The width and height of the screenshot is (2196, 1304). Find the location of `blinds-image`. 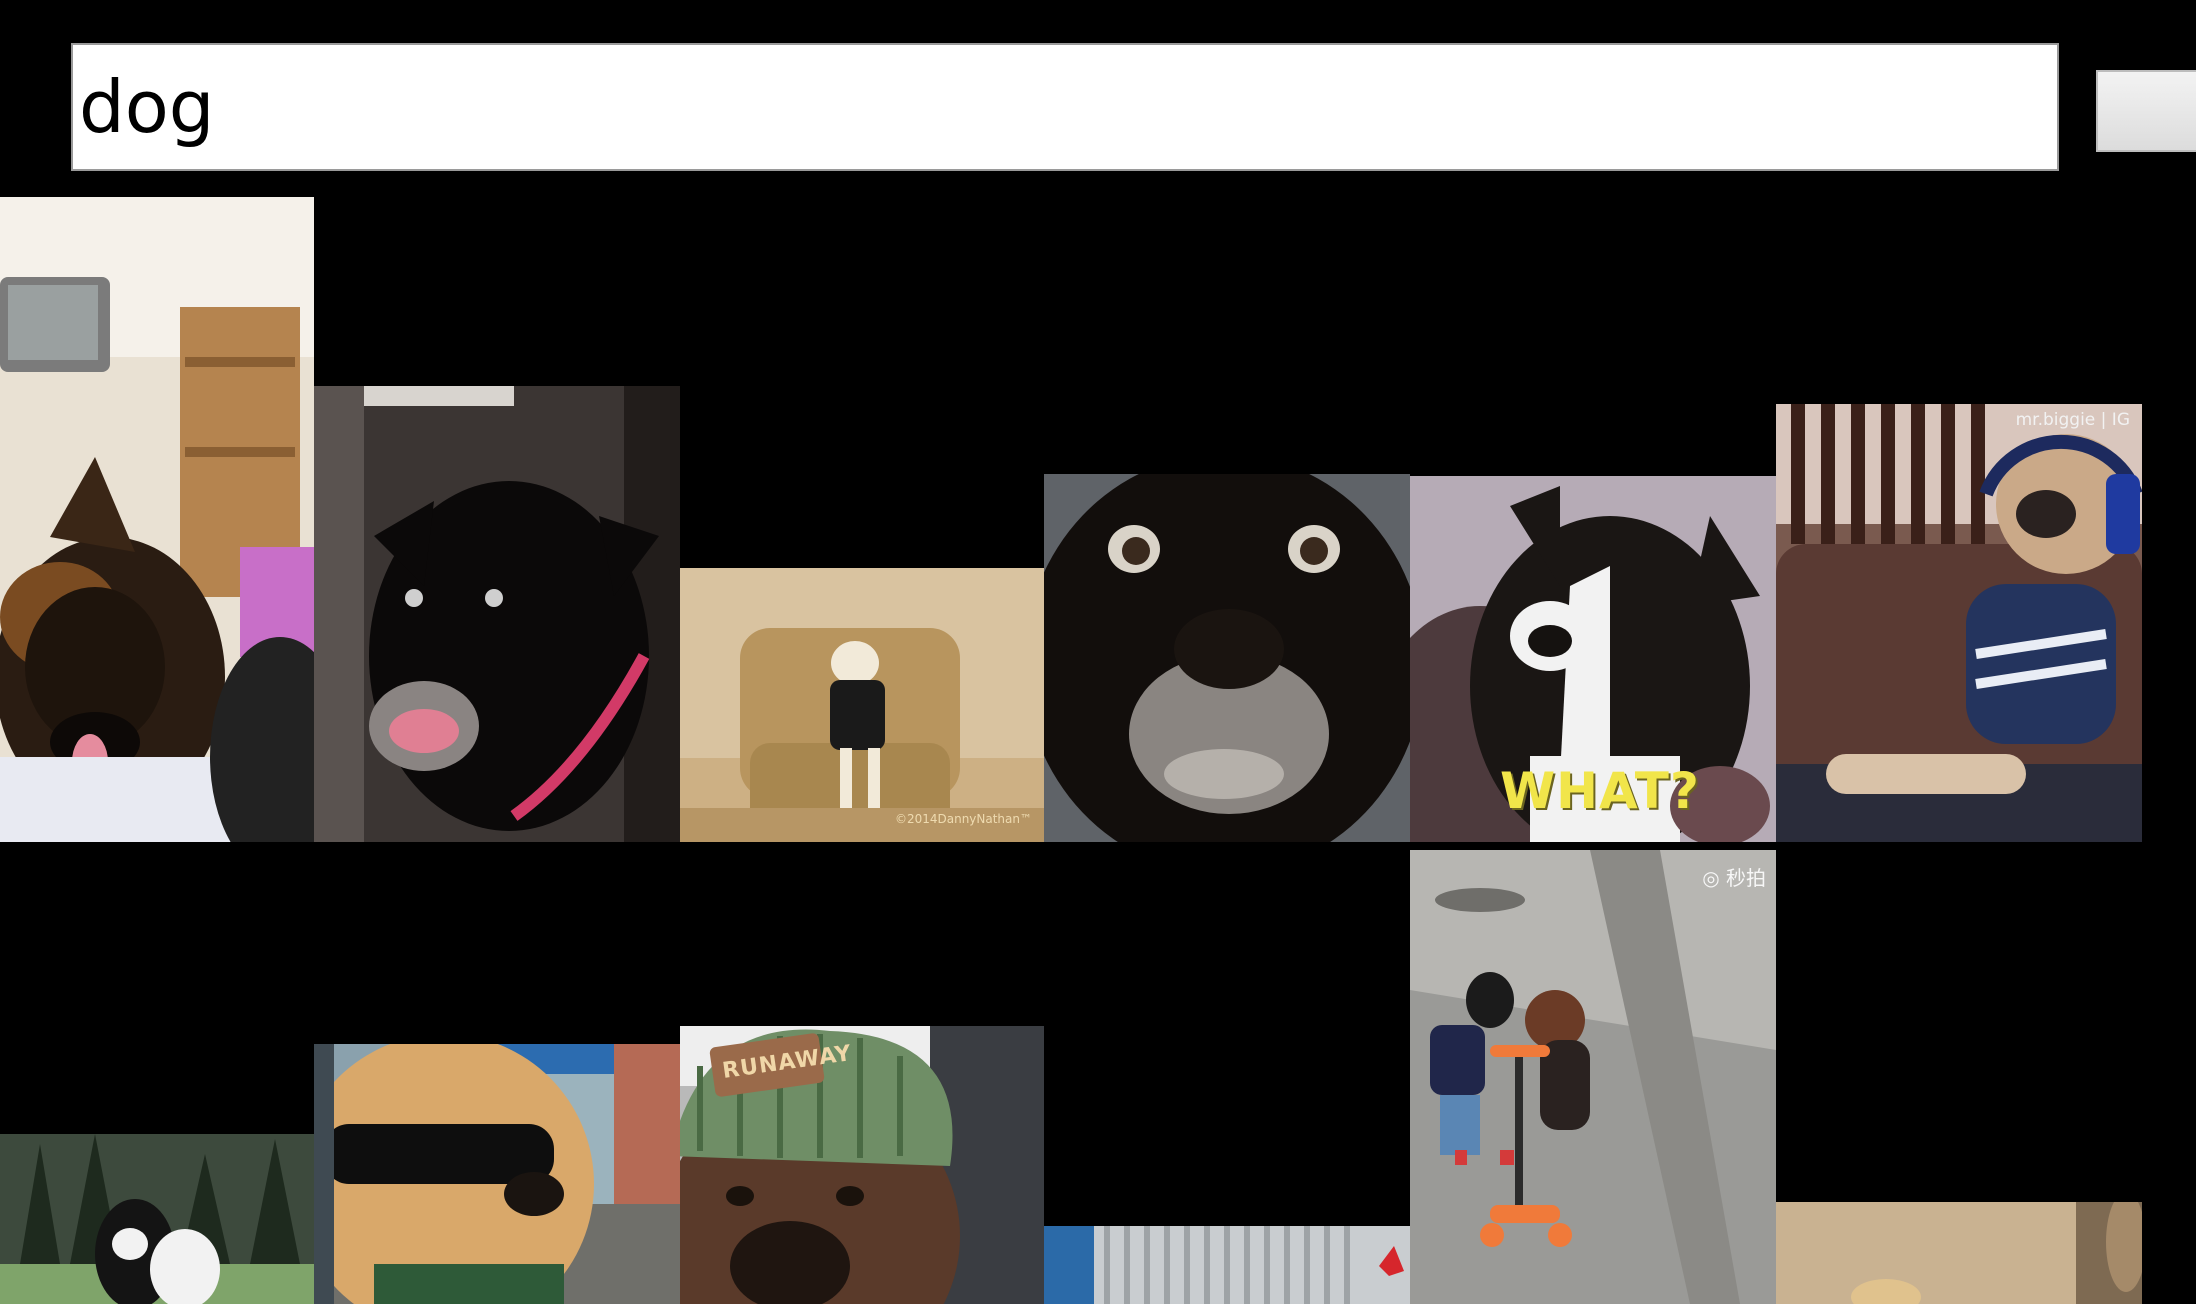

blinds-image is located at coordinates (1227, 1265).